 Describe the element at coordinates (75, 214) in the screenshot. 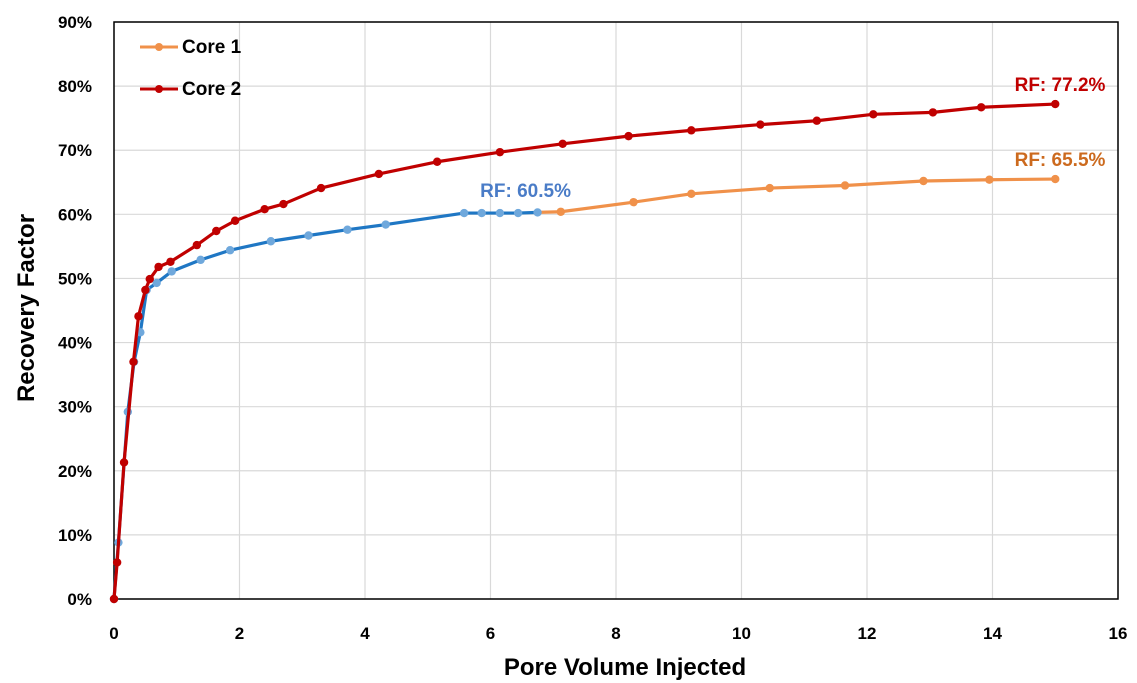

I see `y-tick-label: 60%` at that location.